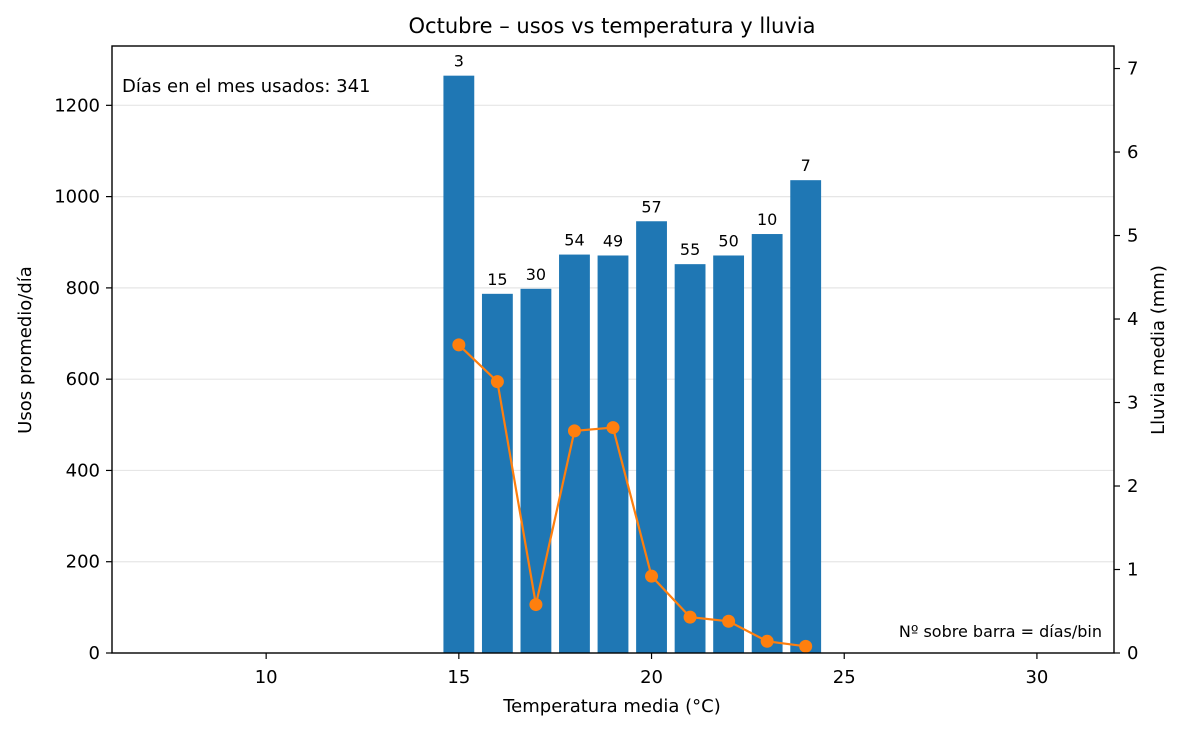 Image resolution: width=1183 pixels, height=731 pixels. I want to click on bar-label: 10, so click(767, 219).